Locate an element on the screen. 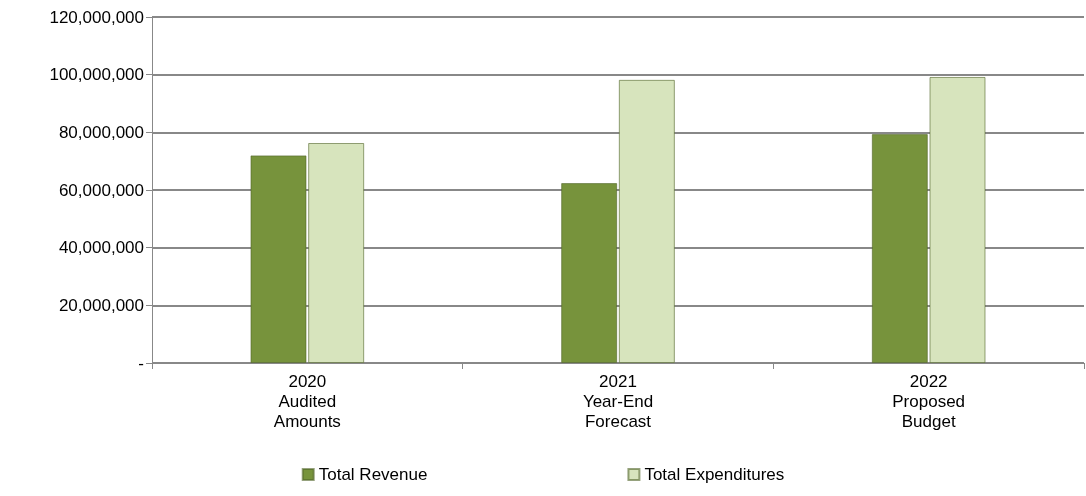 This screenshot has height=496, width=1086. y-tick-label: 60,000,000 is located at coordinates (101, 190).